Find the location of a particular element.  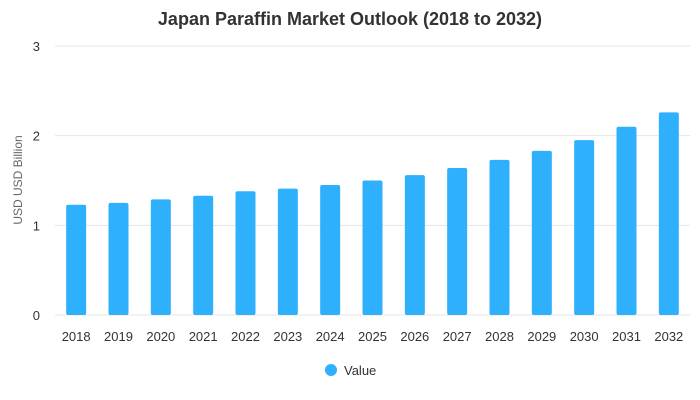

x-tick-label: 2025 is located at coordinates (372, 336).